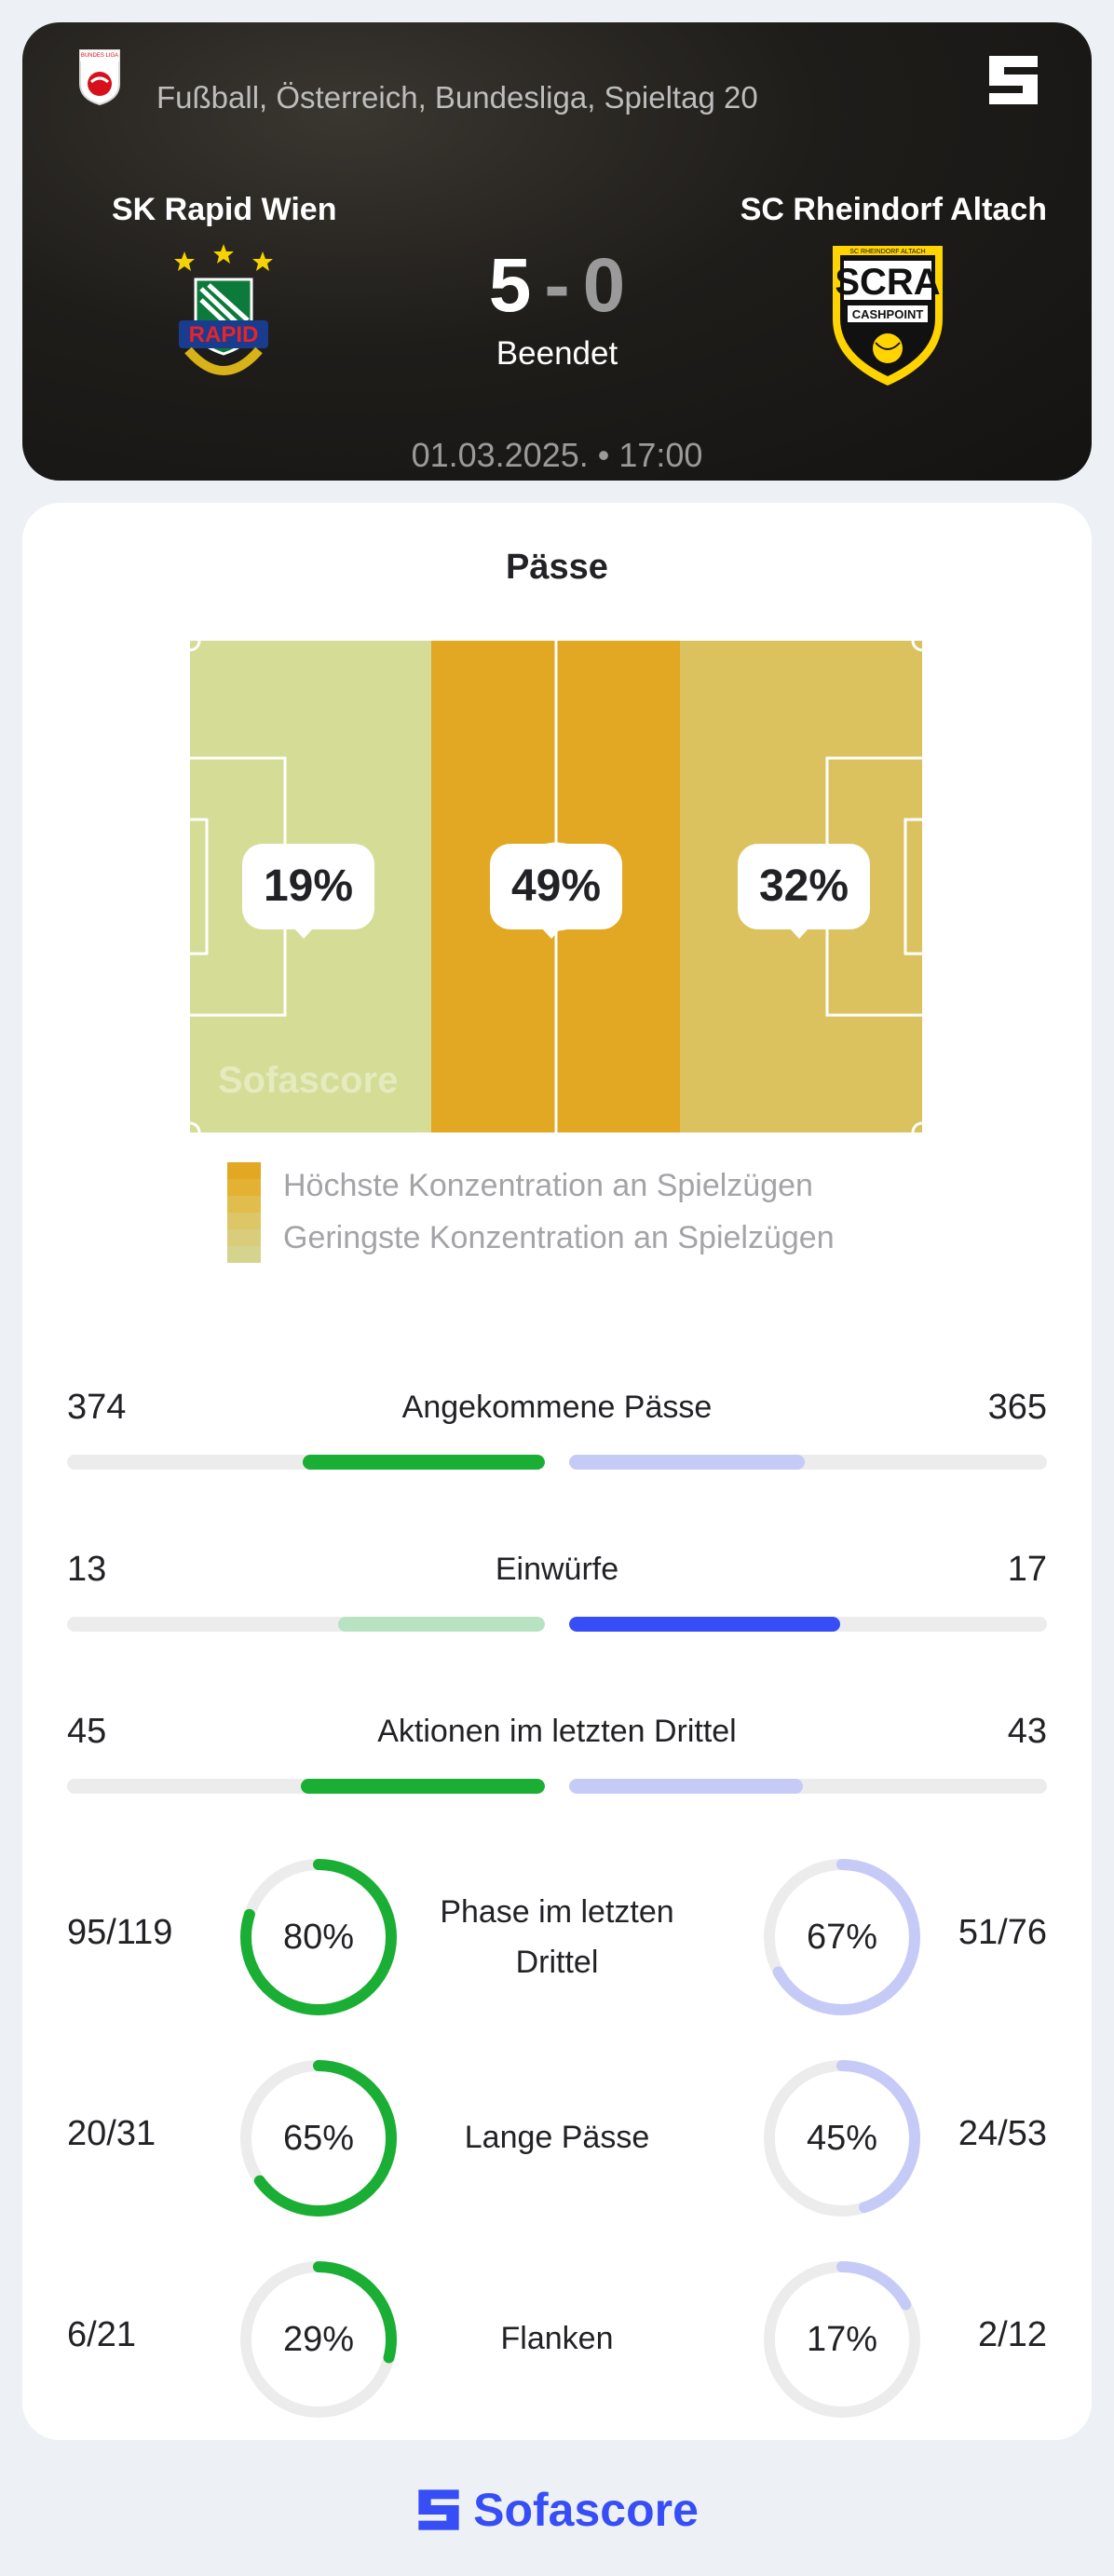  What do you see at coordinates (1013, 80) in the screenshot?
I see `sofascore-icon` at bounding box center [1013, 80].